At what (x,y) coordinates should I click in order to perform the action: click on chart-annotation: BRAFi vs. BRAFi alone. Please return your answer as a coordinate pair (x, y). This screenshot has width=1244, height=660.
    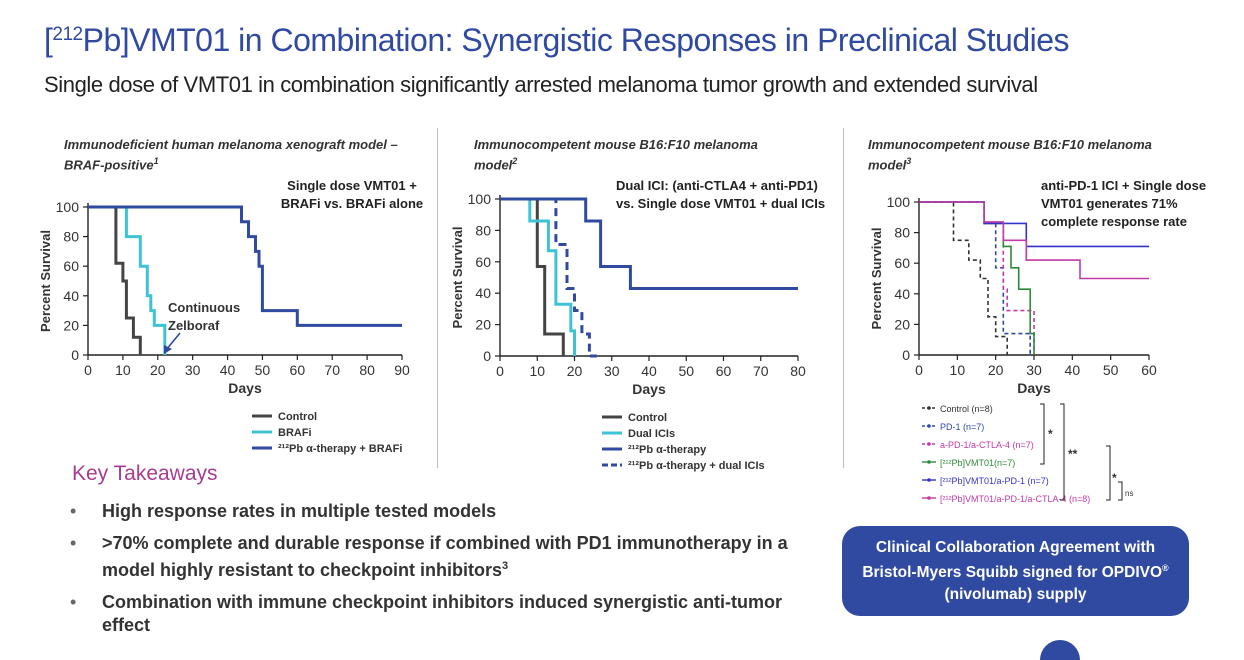
    Looking at the image, I should click on (352, 203).